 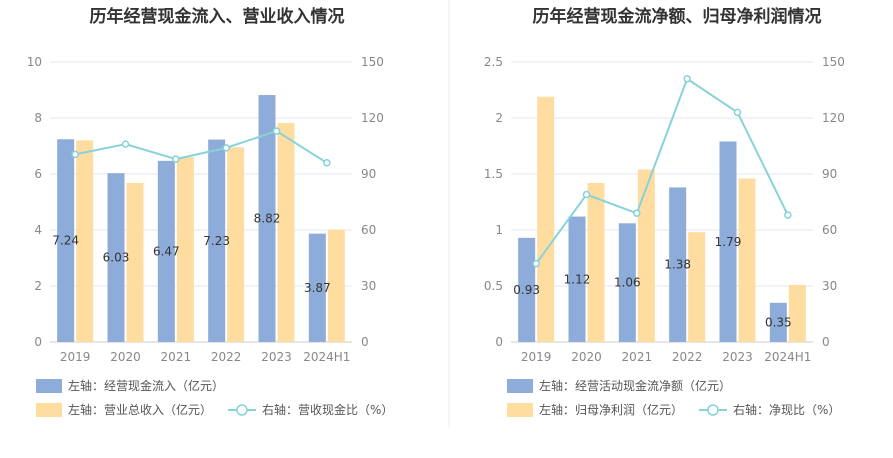 I want to click on legend-label: 左轴：营业总收入（亿元）, so click(x=140, y=409).